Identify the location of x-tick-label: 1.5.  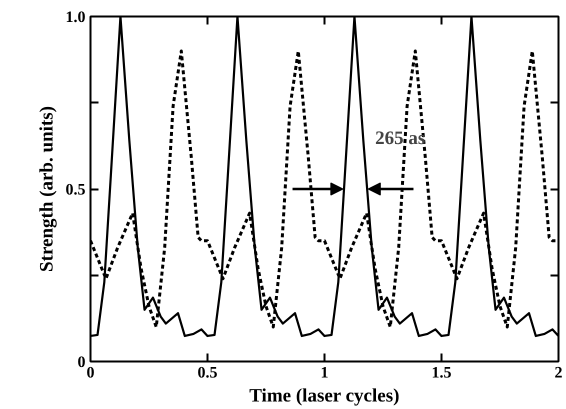
(442, 373).